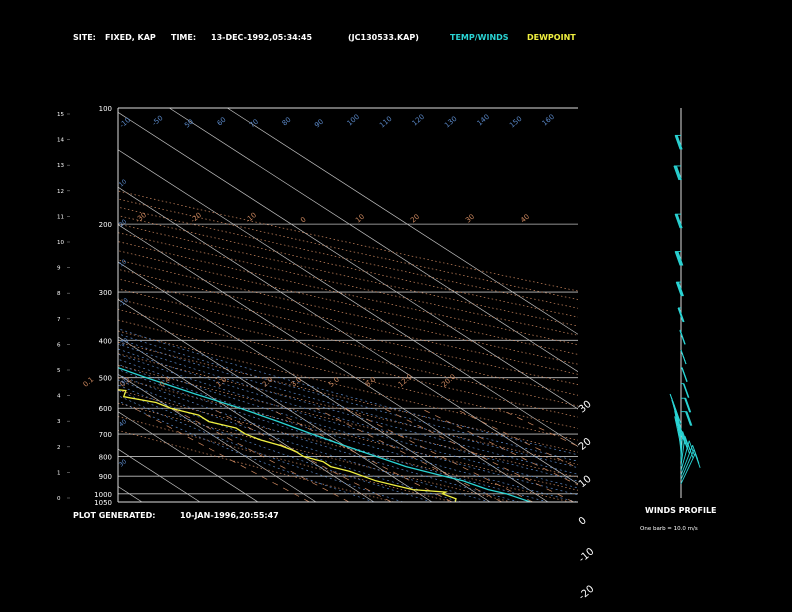 Image resolution: width=792 pixels, height=612 pixels. I want to click on pressure-tick-label: 700, so click(105, 435).